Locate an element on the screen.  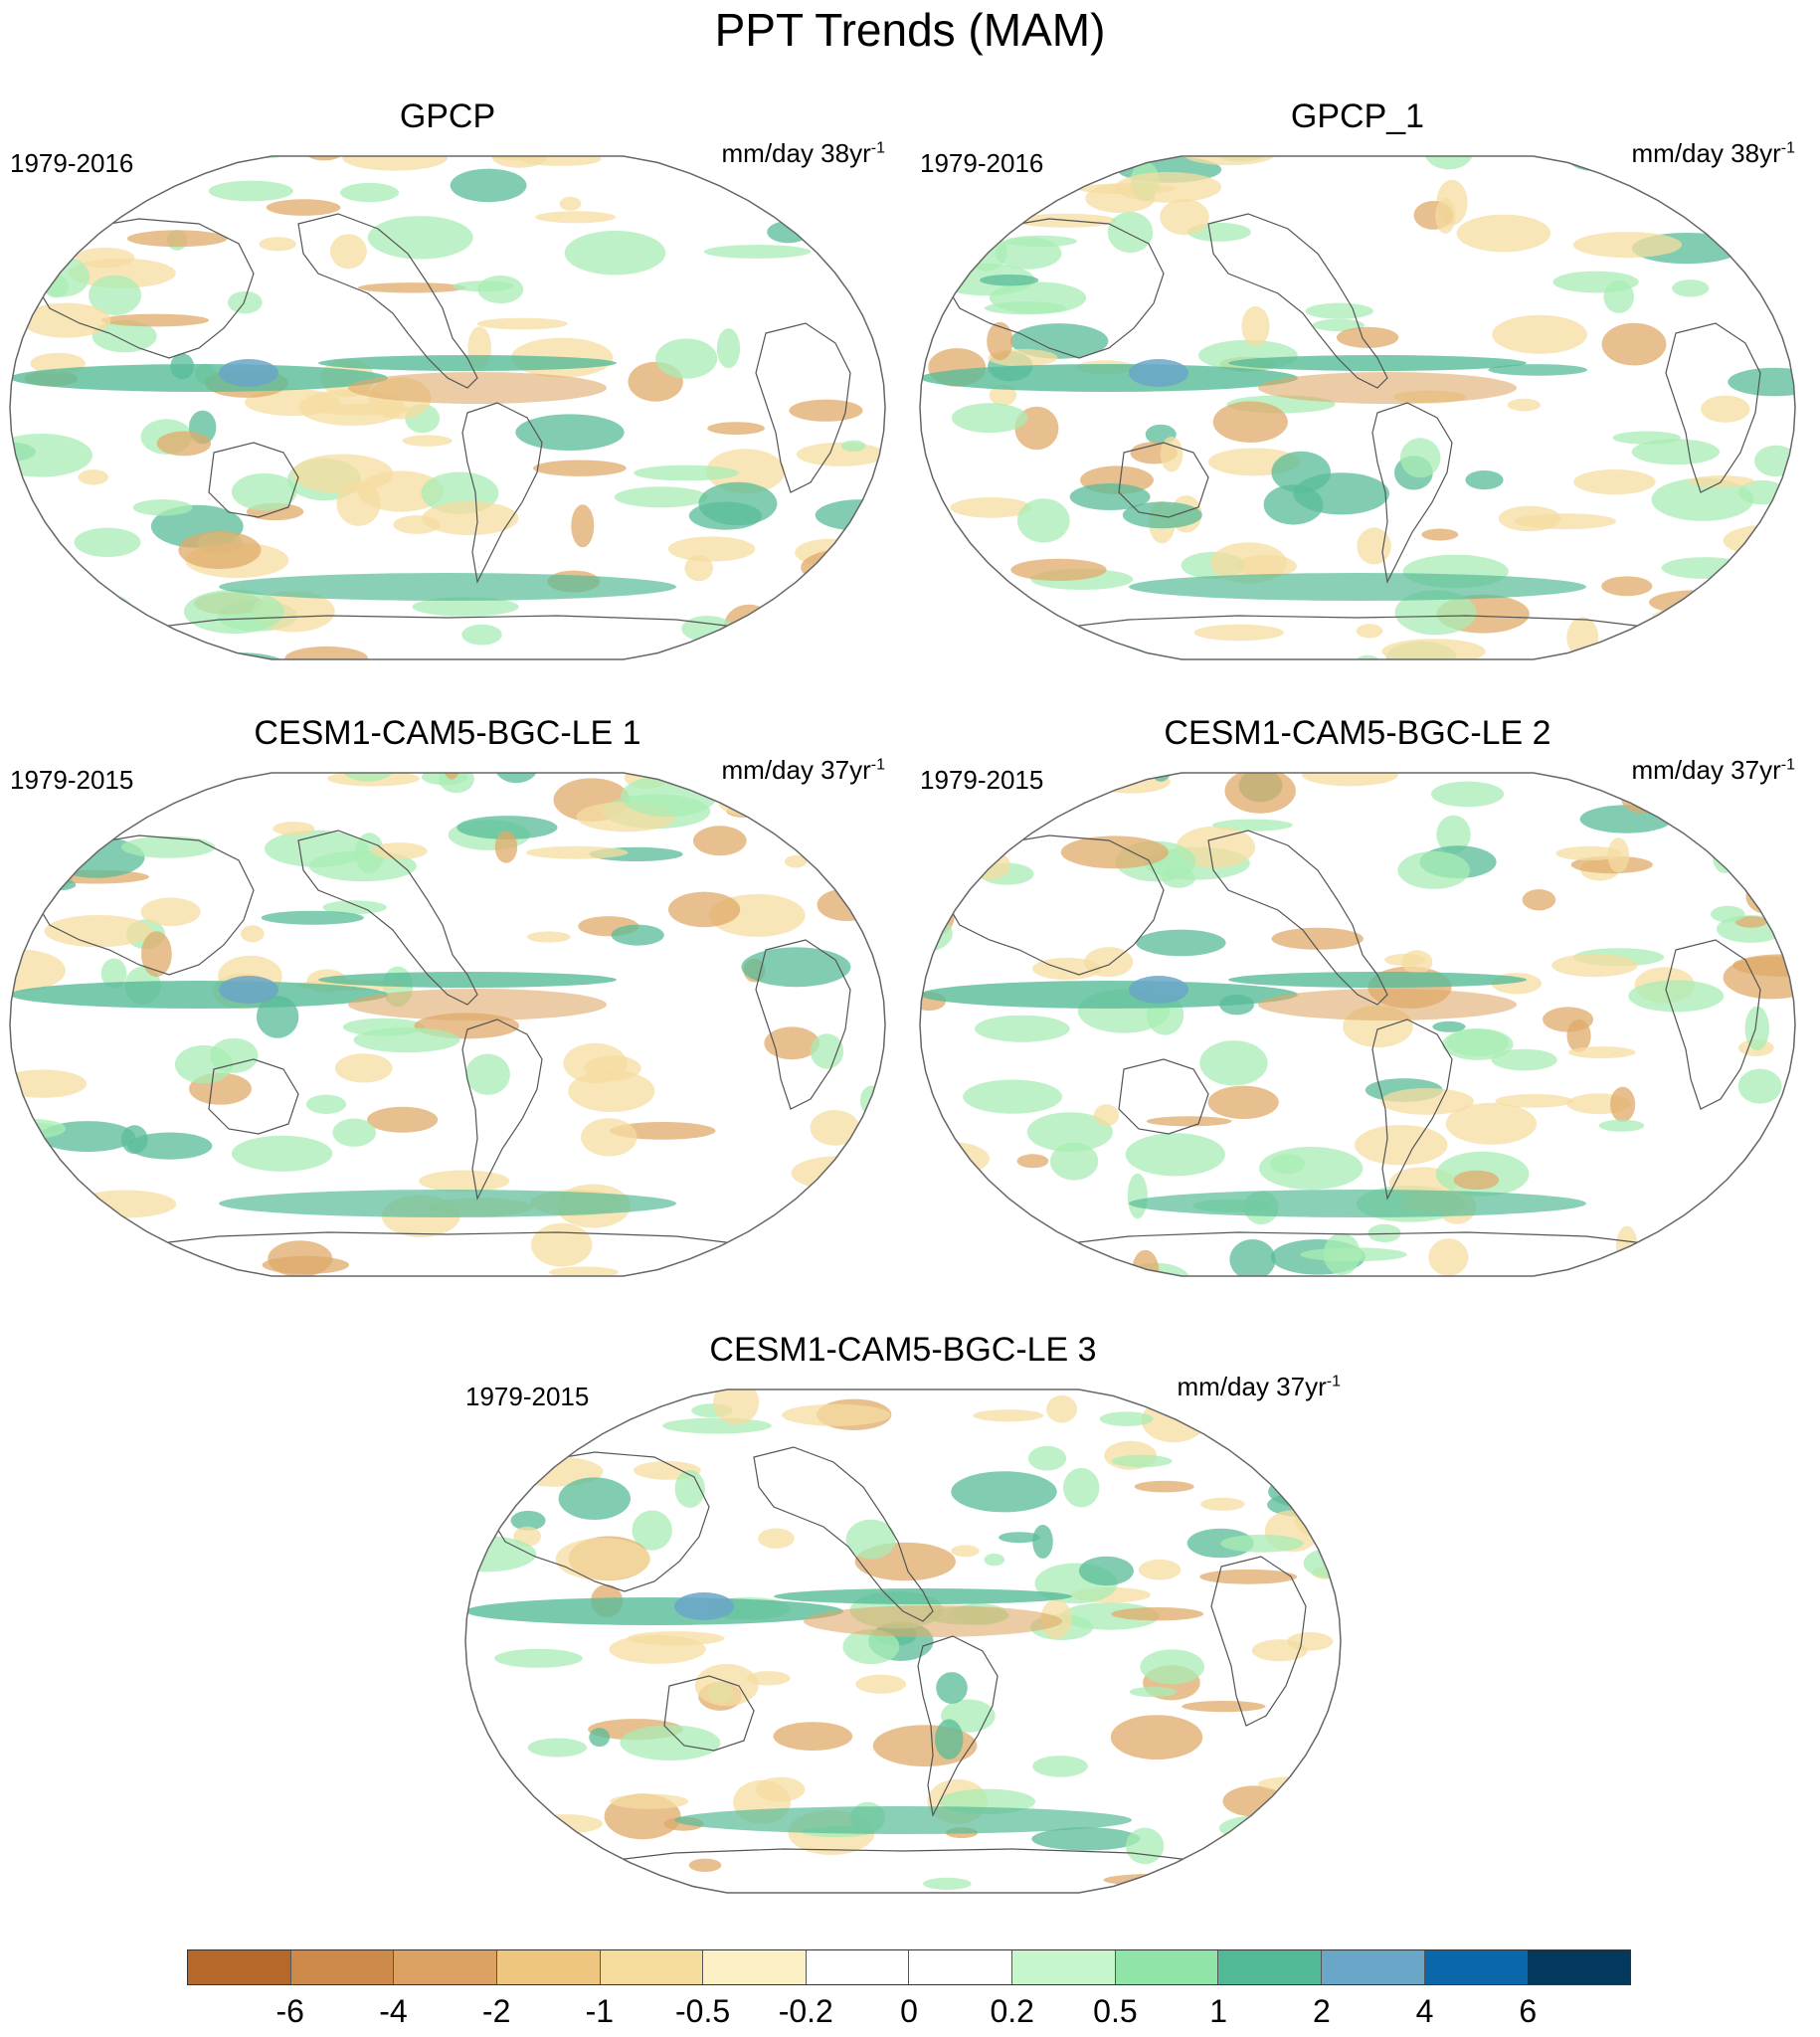
colorbar-tick-label: 0 is located at coordinates (909, 2011).